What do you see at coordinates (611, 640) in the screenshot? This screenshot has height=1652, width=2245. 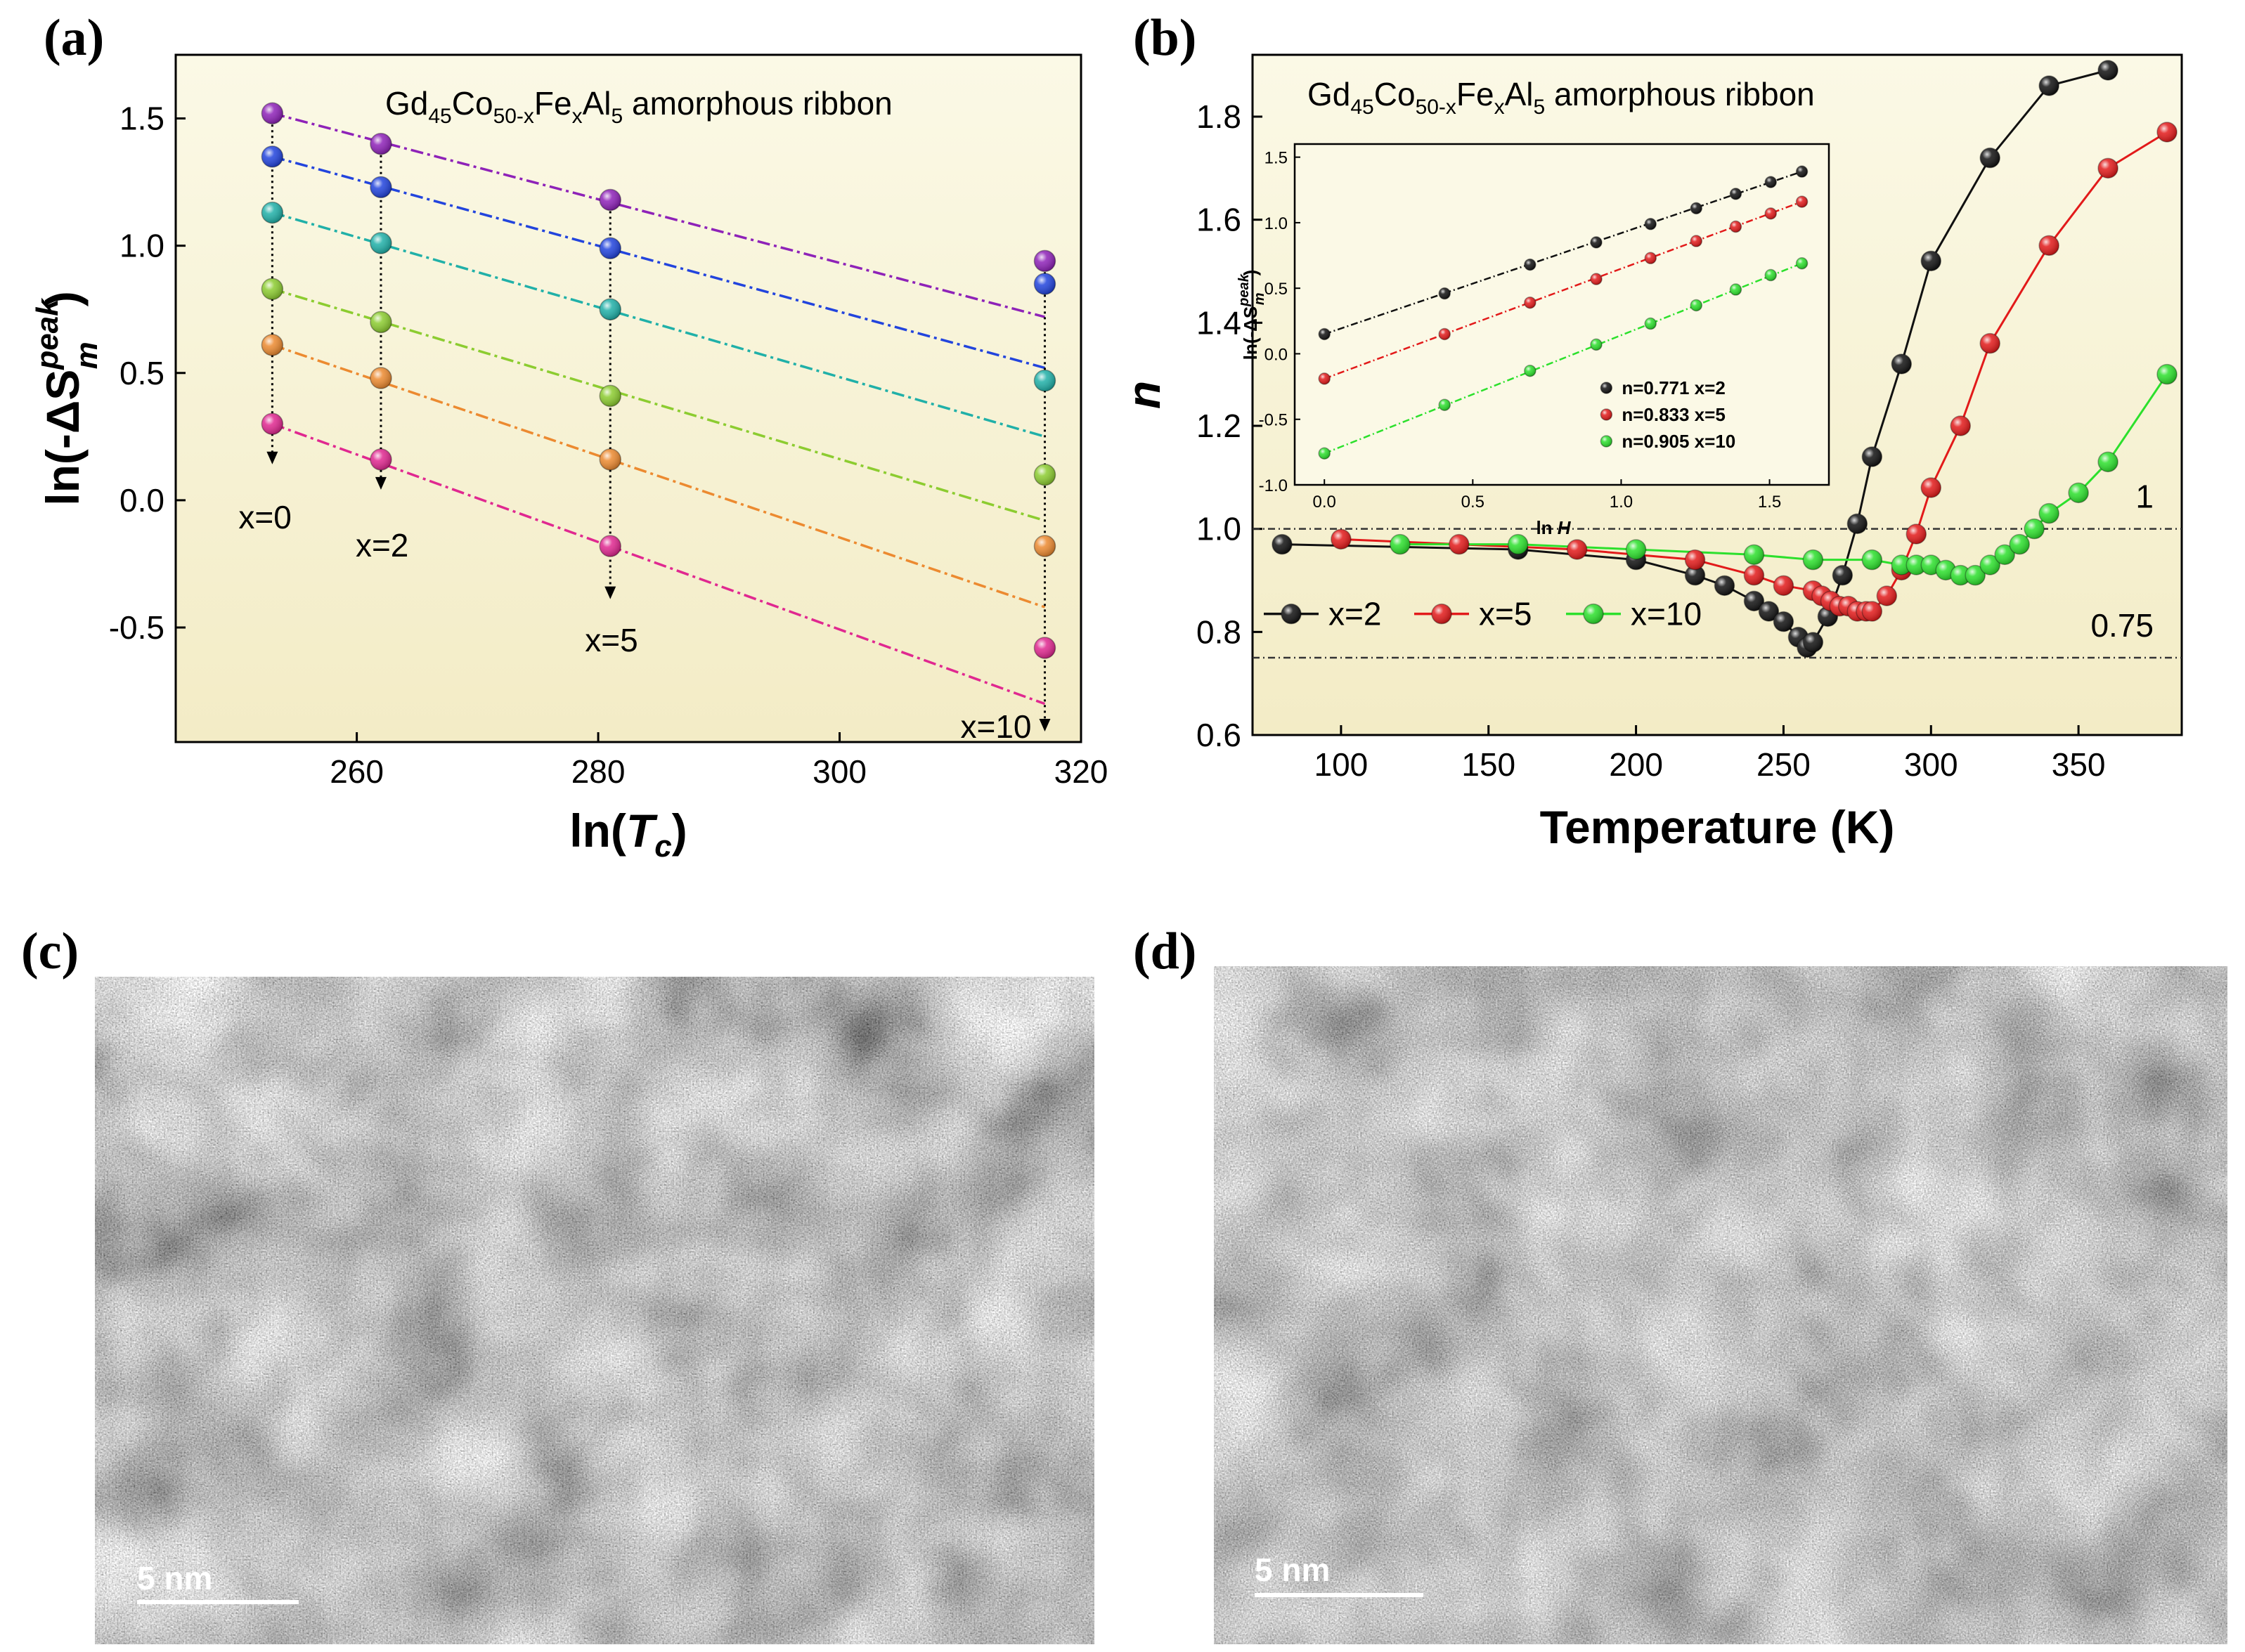 I see `a-arrow-label: x=5` at bounding box center [611, 640].